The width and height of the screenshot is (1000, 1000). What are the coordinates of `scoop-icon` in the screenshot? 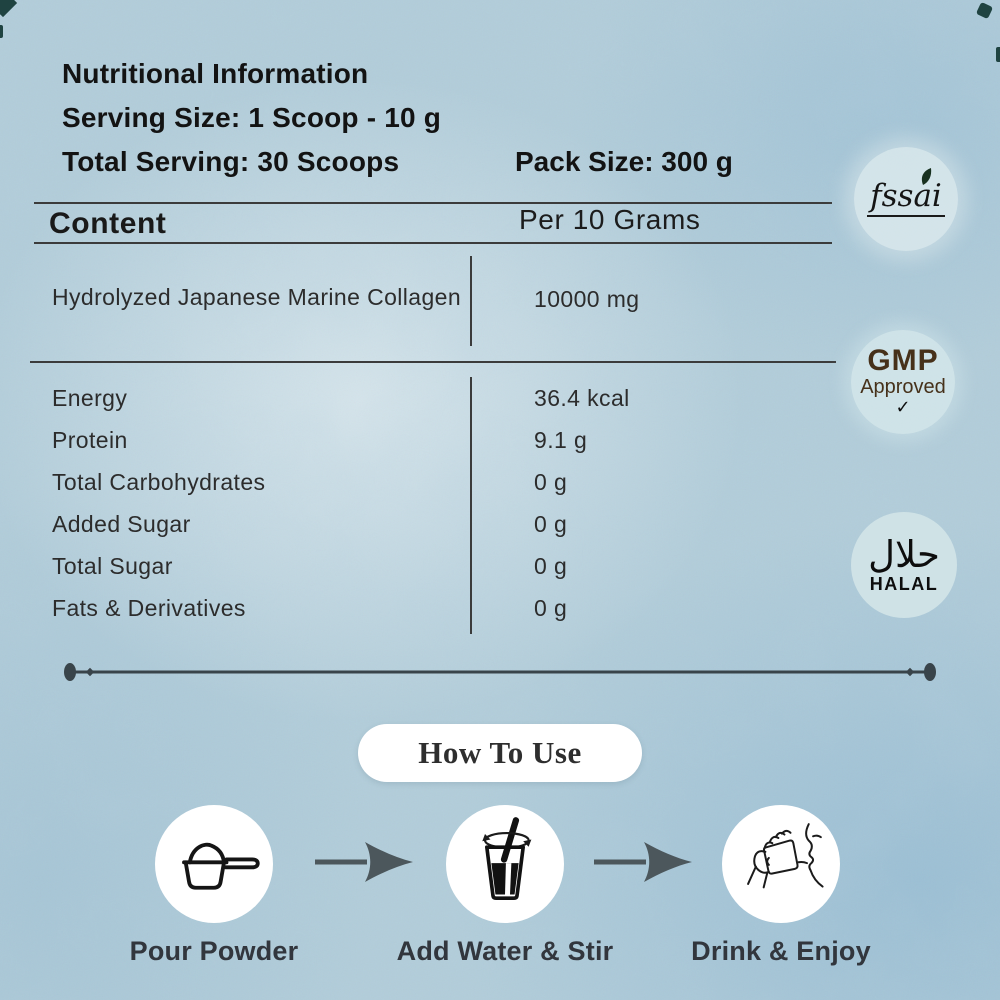 It's located at (221, 866).